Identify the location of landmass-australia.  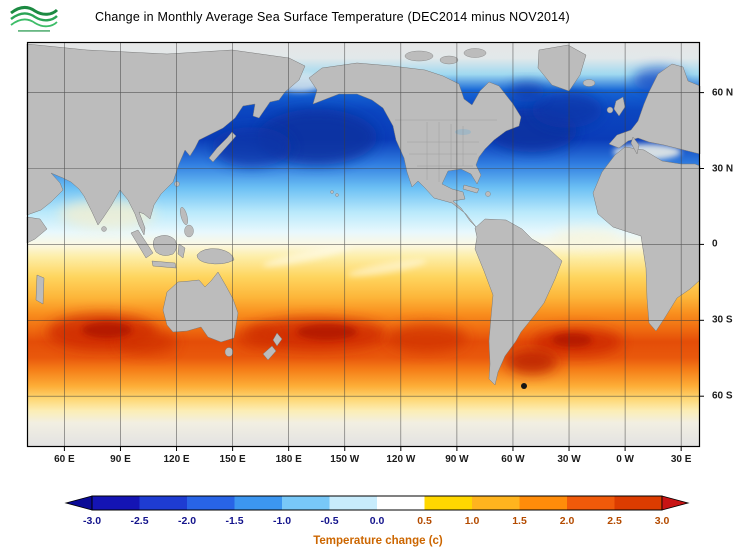
(200, 307).